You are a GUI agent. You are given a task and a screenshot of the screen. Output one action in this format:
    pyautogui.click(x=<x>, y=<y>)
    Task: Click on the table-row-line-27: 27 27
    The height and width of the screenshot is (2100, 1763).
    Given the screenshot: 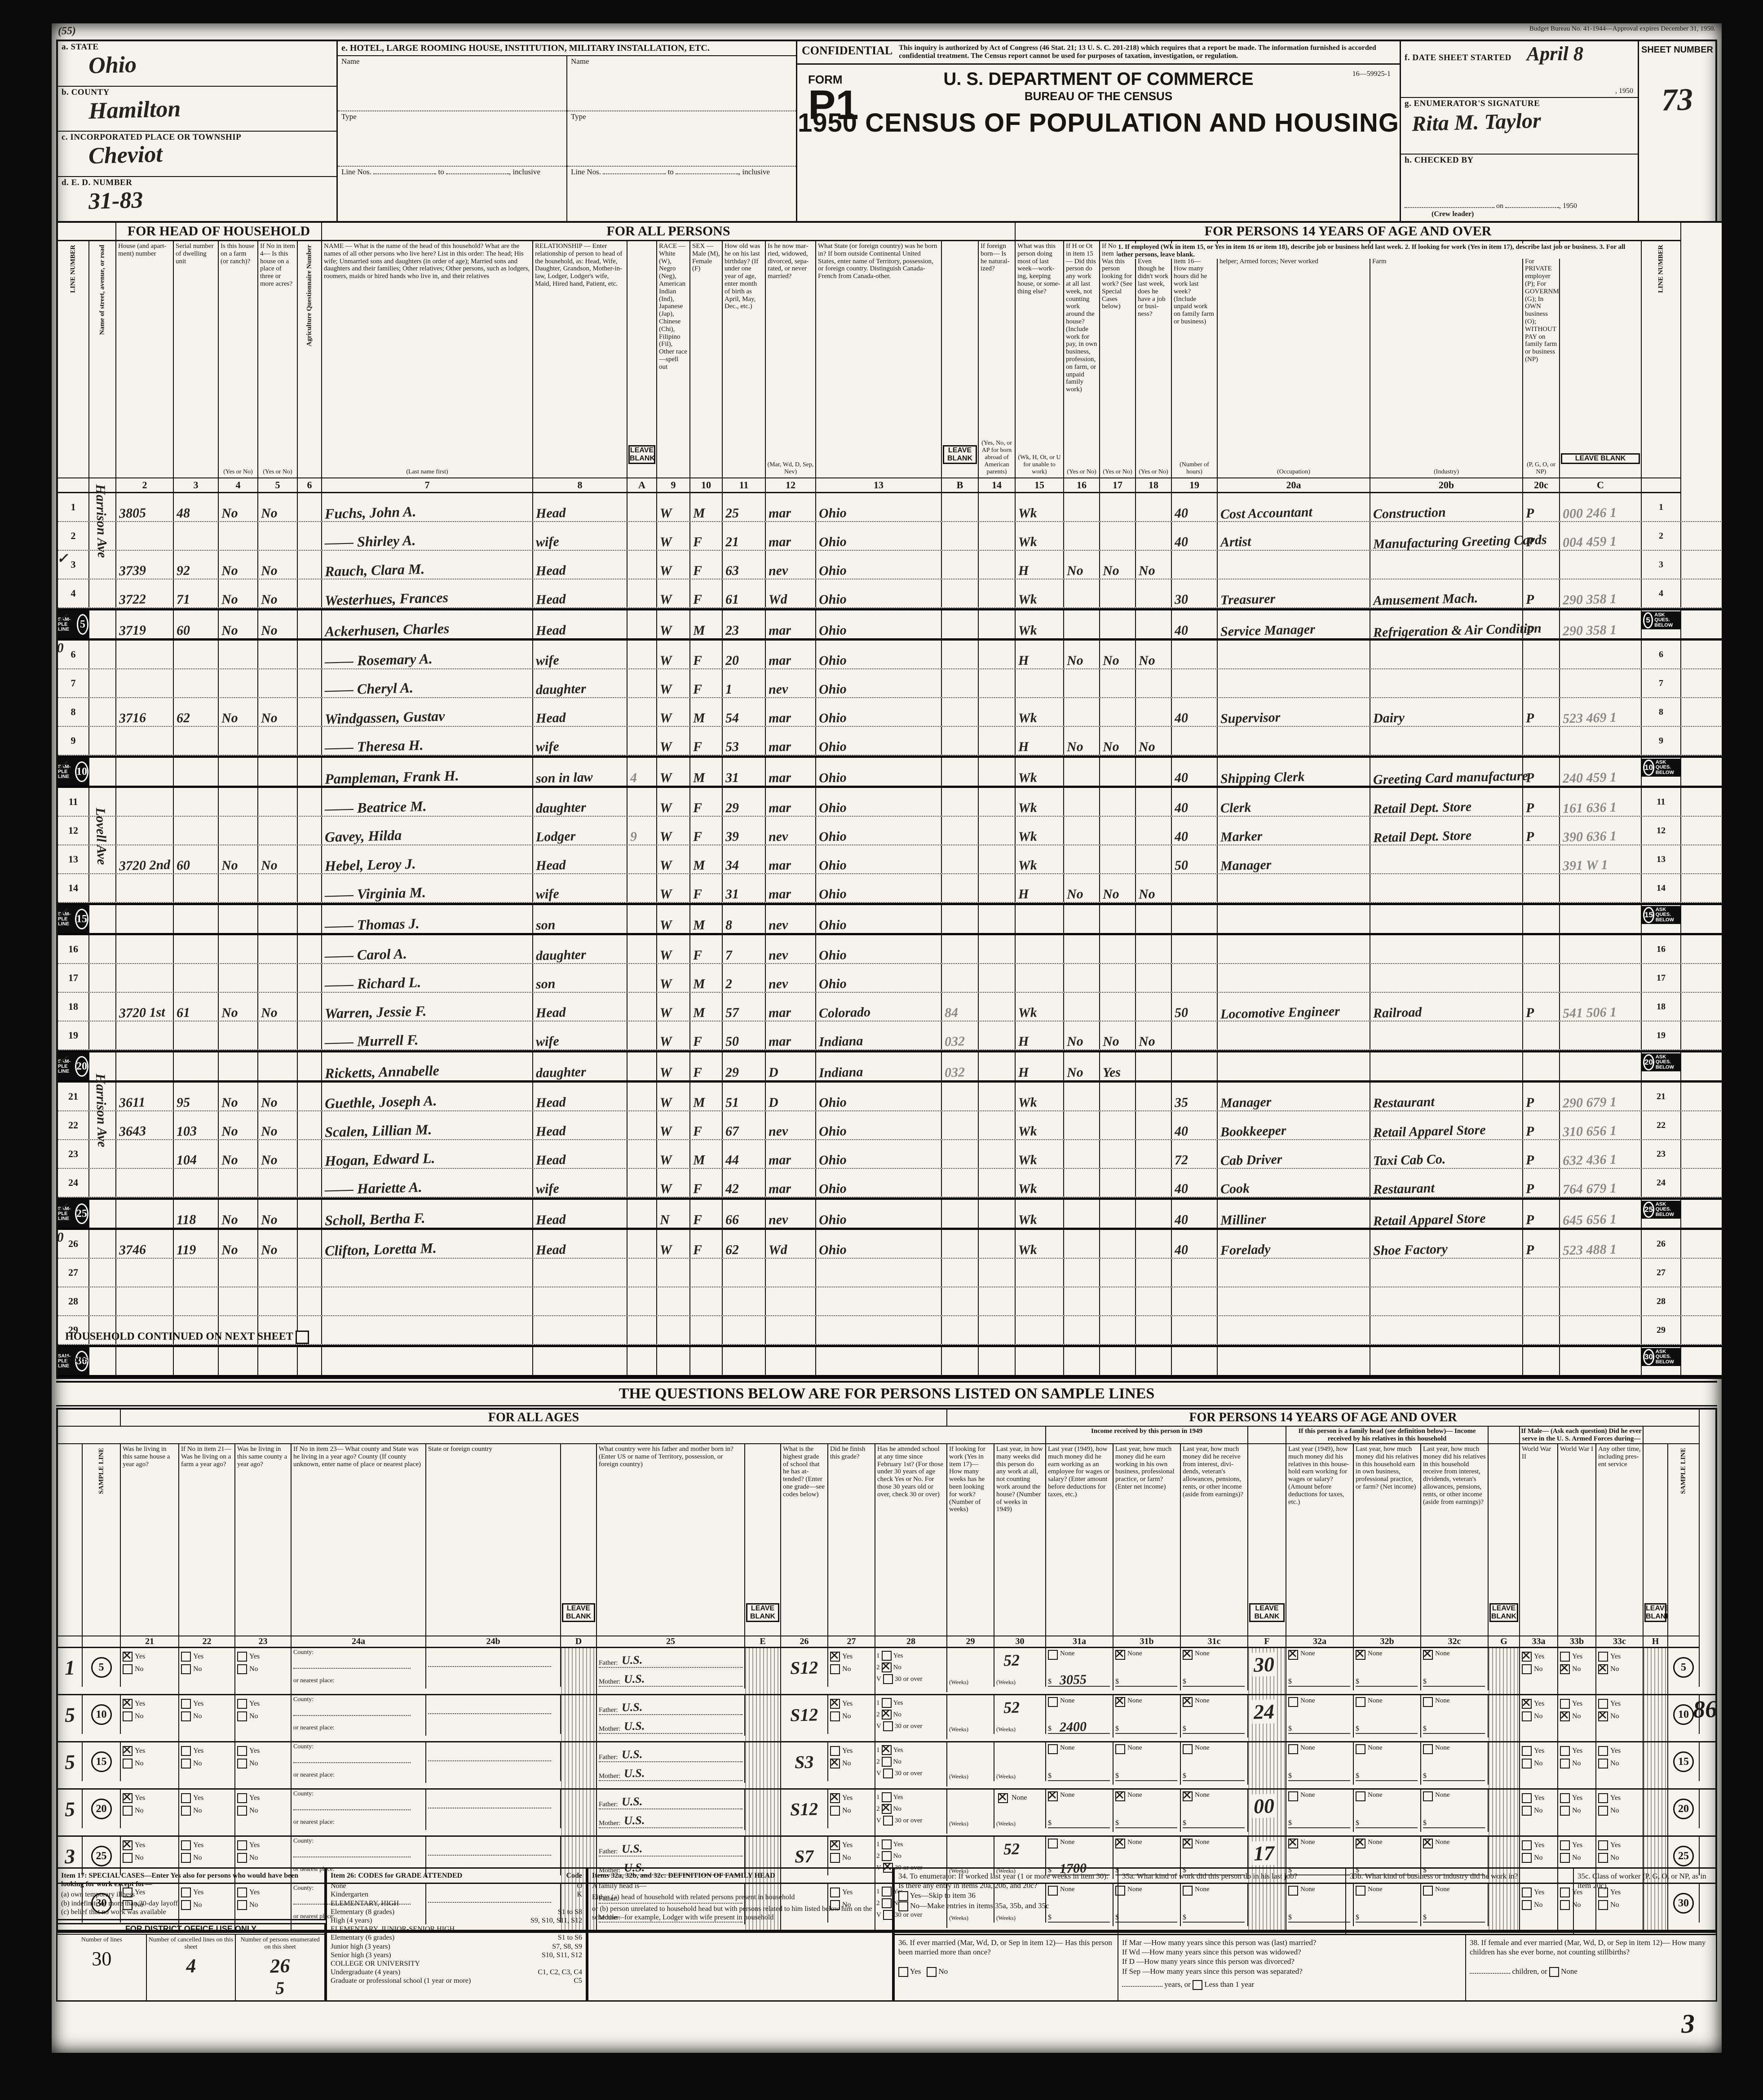 What is the action you would take?
    pyautogui.click(x=890, y=1273)
    